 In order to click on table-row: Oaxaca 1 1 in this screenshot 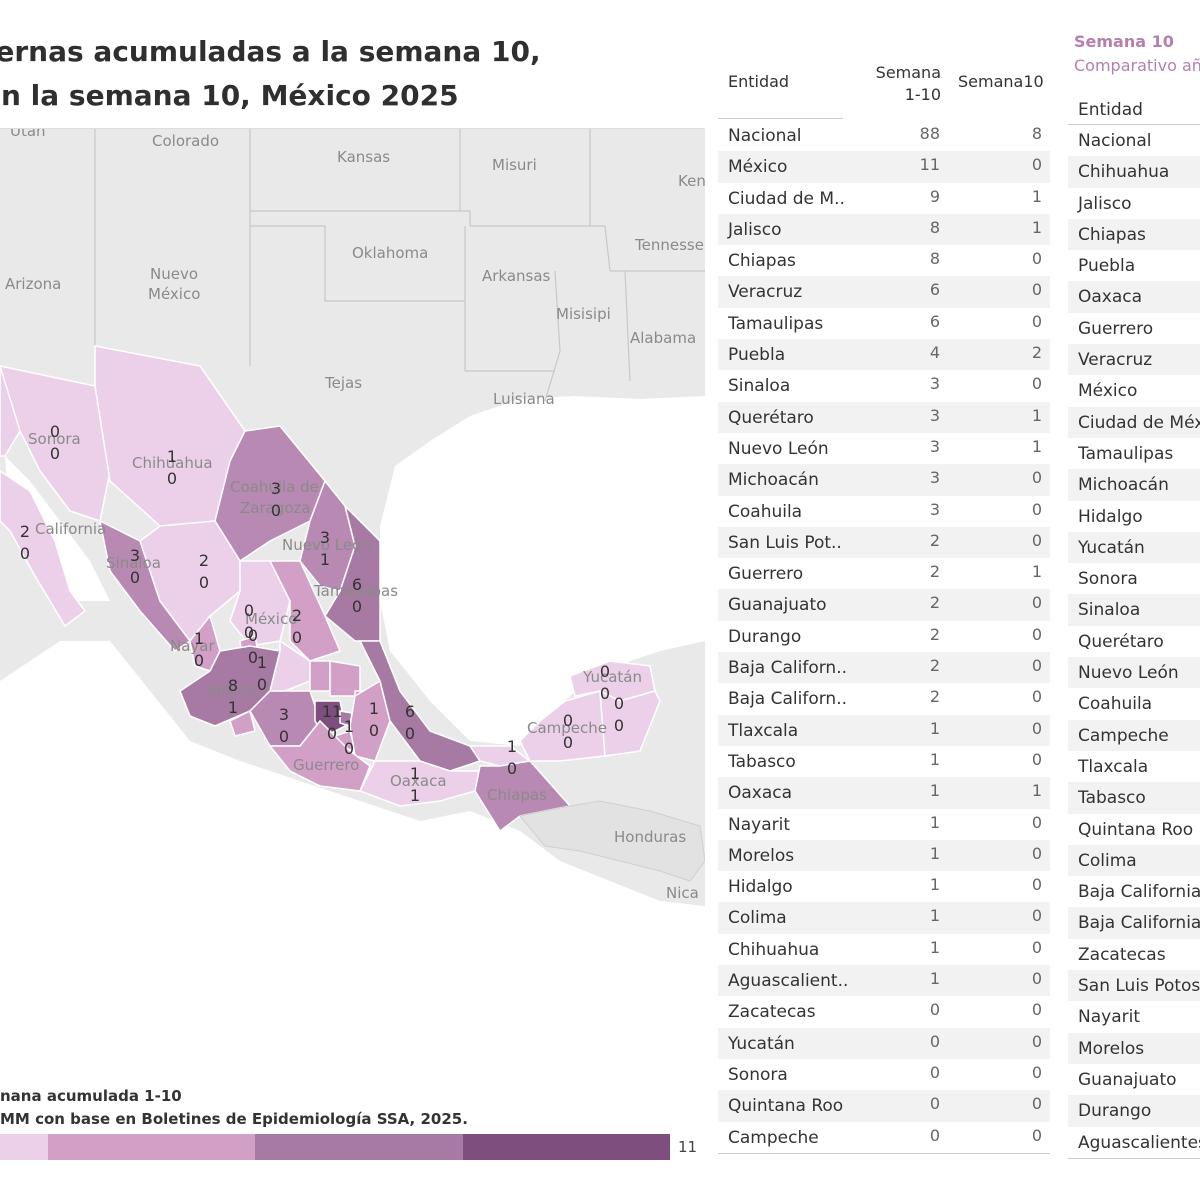, I will do `click(884, 793)`.